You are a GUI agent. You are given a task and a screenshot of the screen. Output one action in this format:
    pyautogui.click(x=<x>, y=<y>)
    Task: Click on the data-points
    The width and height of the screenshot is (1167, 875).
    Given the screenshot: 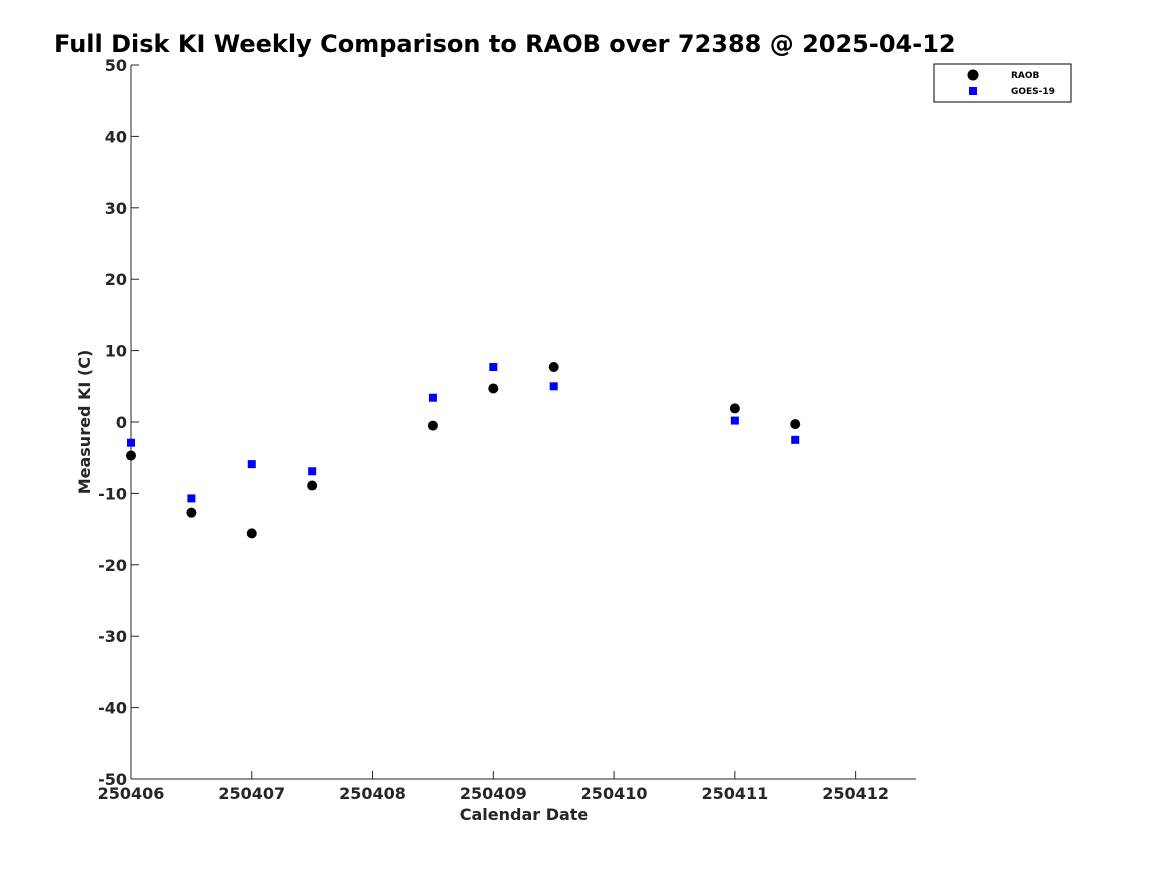 What is the action you would take?
    pyautogui.click(x=463, y=450)
    